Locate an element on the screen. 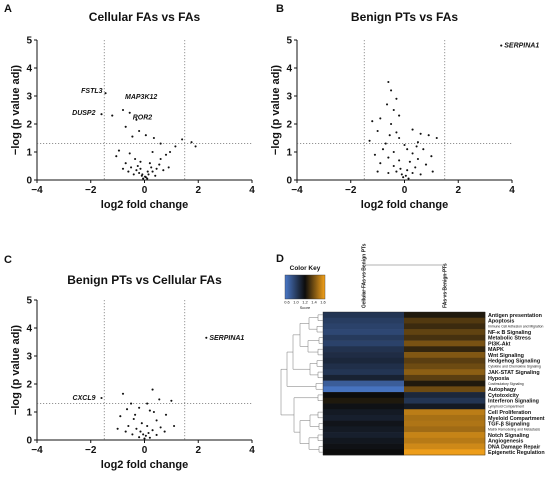 The width and height of the screenshot is (550, 484). x-tick-label: 2 is located at coordinates (198, 450).